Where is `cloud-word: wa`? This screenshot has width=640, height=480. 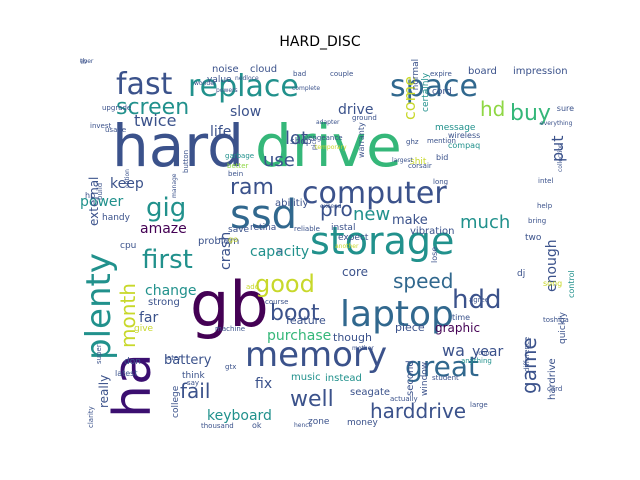
cloud-word: wa is located at coordinates (453, 350).